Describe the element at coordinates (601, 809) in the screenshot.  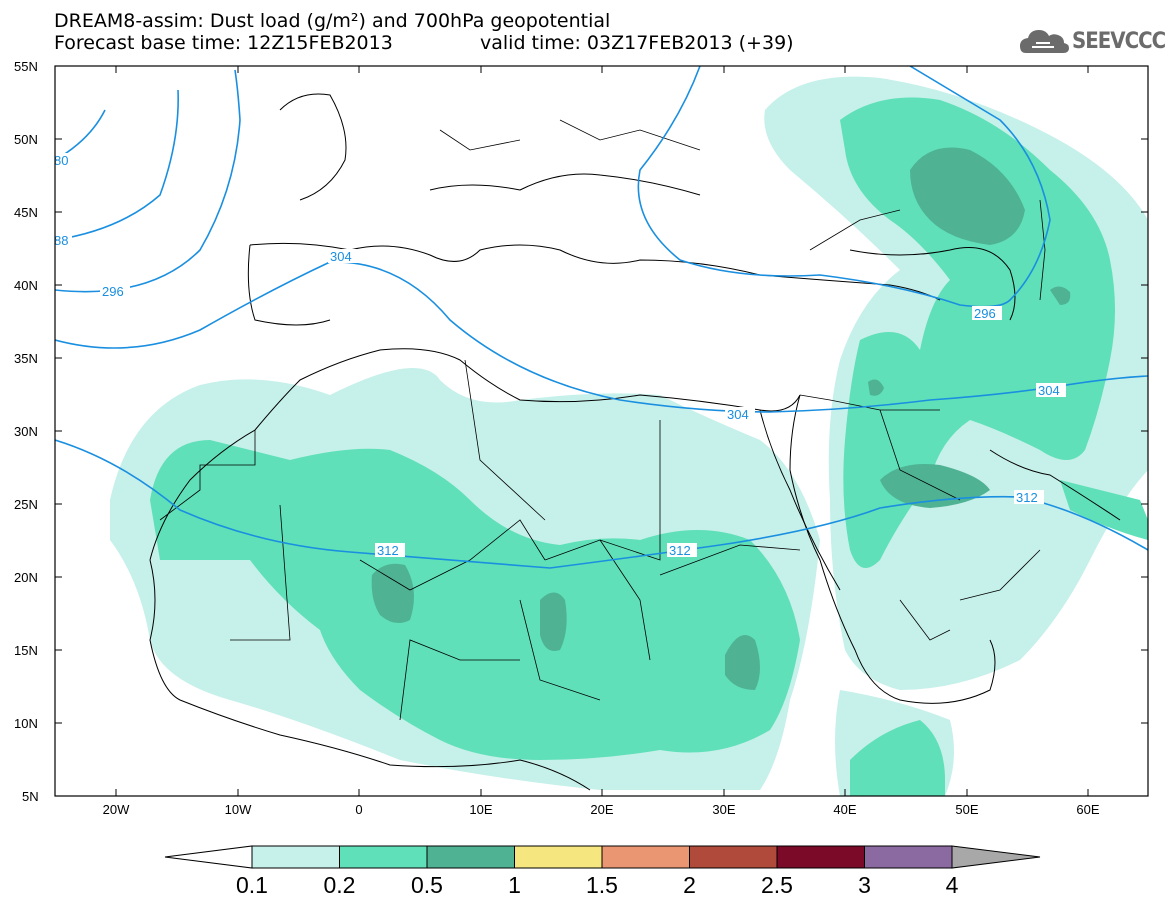
I see `lon-label: 20E` at that location.